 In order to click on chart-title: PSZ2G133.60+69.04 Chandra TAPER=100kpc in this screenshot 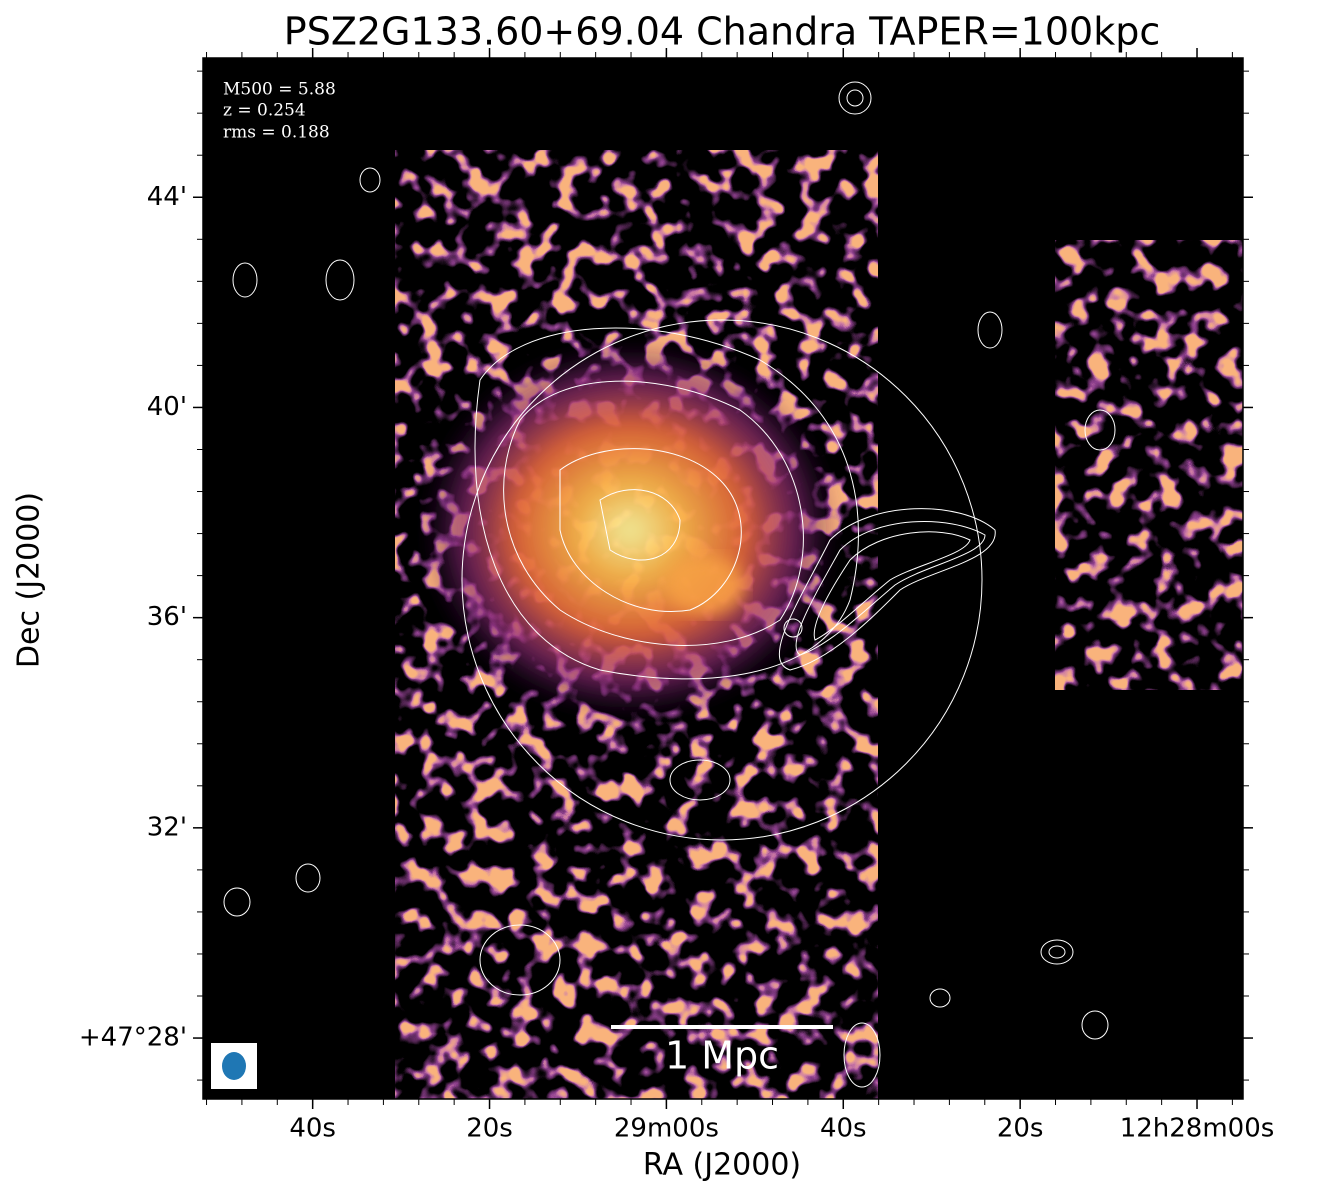, I will do `click(722, 32)`.